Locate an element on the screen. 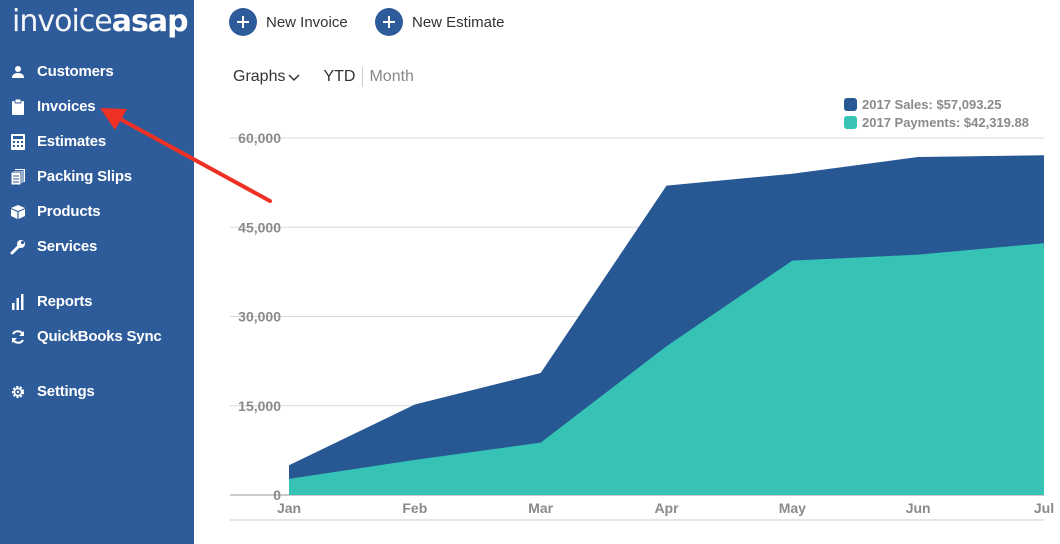 This screenshot has width=1060, height=544. logo-text-bold: asap is located at coordinates (150, 21).